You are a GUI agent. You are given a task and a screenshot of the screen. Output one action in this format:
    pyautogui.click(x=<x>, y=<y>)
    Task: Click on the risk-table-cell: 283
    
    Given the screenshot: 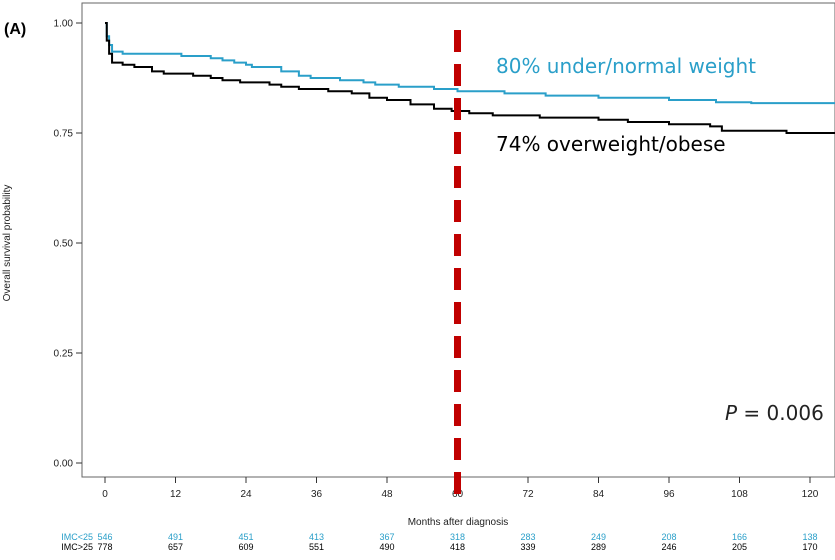 What is the action you would take?
    pyautogui.click(x=527, y=537)
    